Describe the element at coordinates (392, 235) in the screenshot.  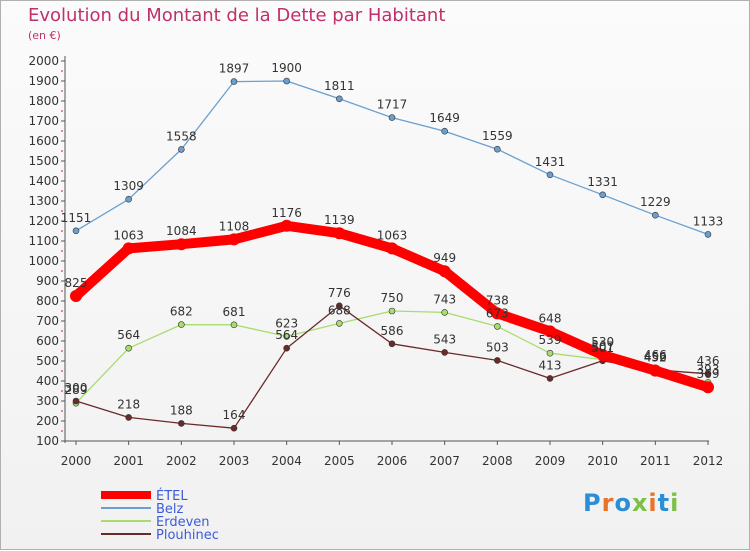
I see `data-label: 1063` at that location.